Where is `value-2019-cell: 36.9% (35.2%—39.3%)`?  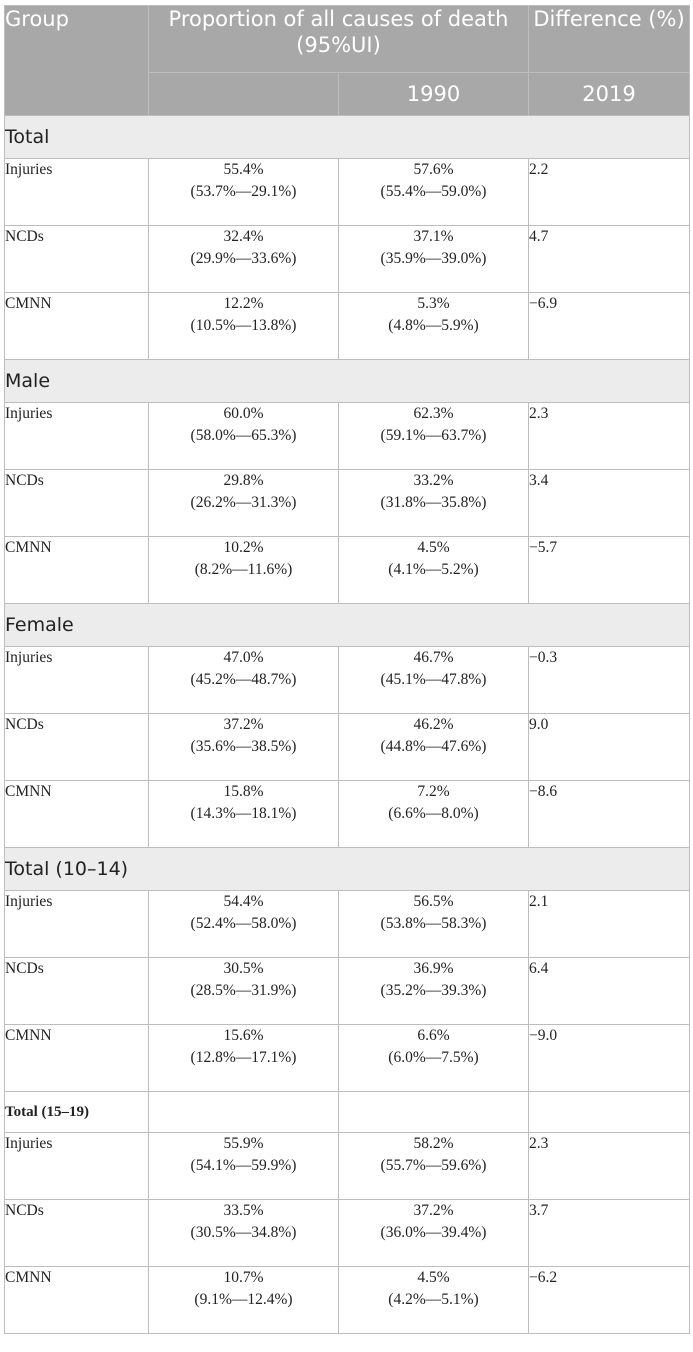
value-2019-cell: 36.9% (35.2%—39.3%) is located at coordinates (433, 991).